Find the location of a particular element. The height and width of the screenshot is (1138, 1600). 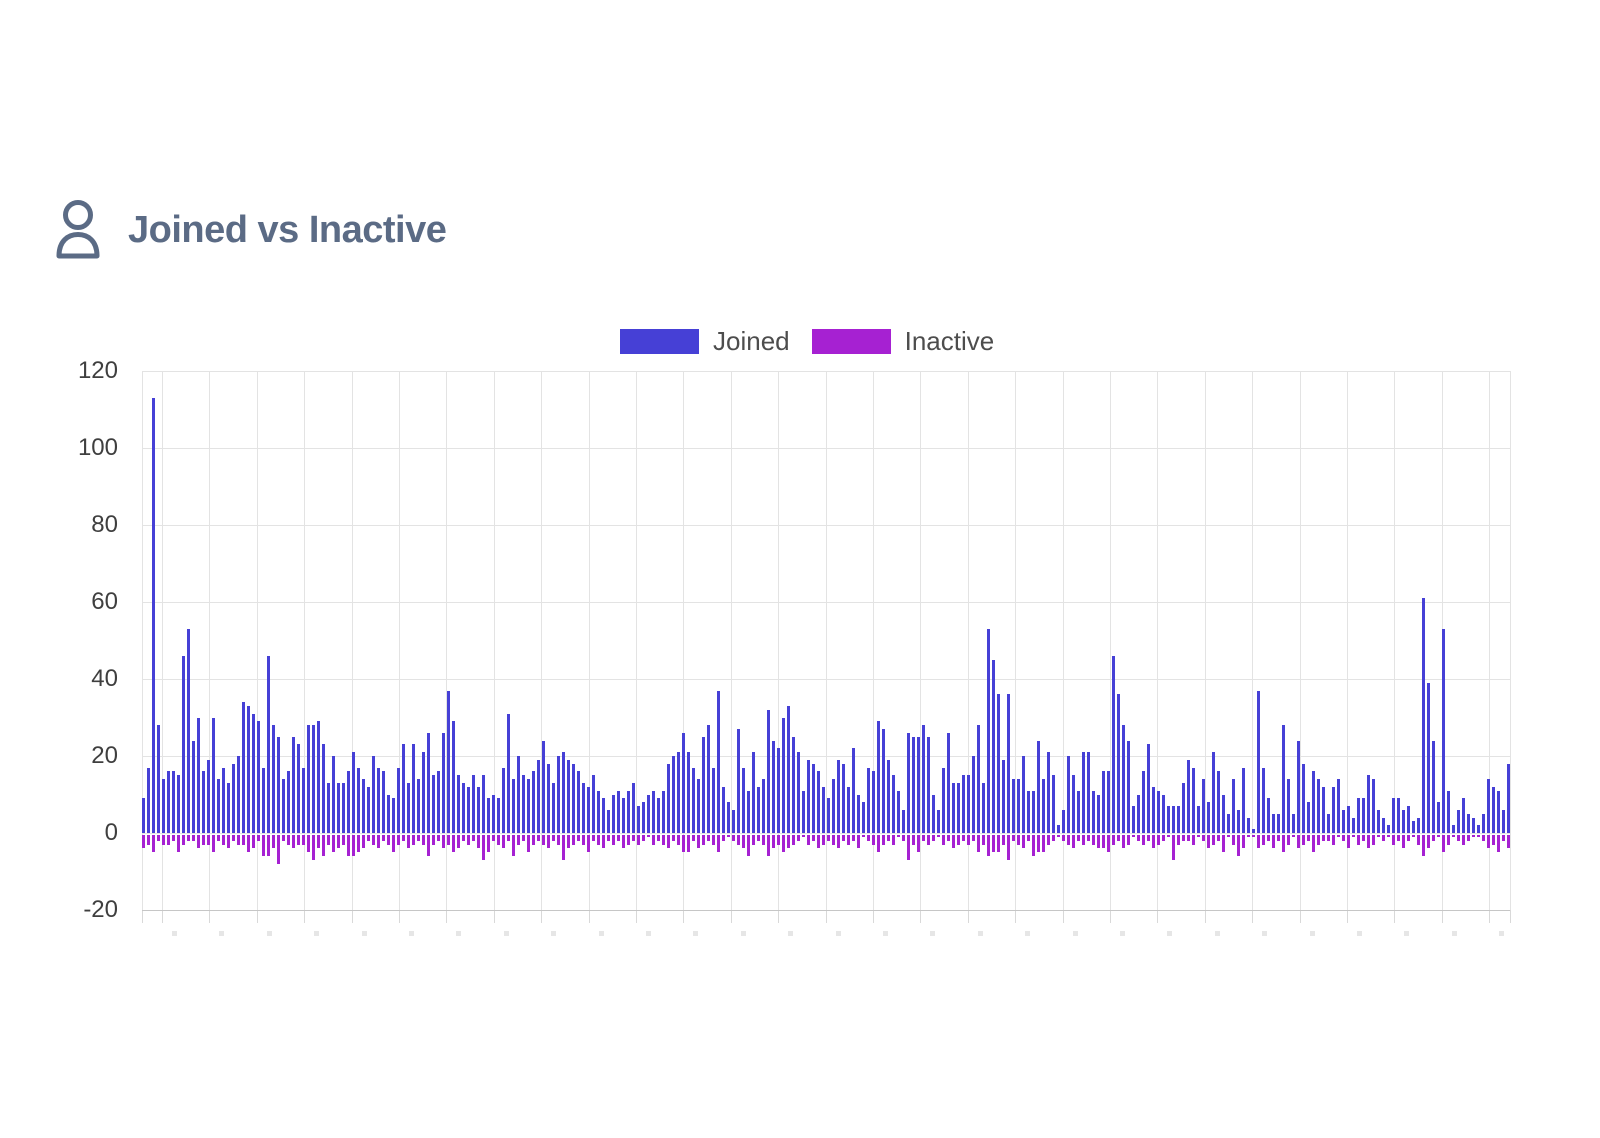

horizontal-gridline is located at coordinates (825, 448).